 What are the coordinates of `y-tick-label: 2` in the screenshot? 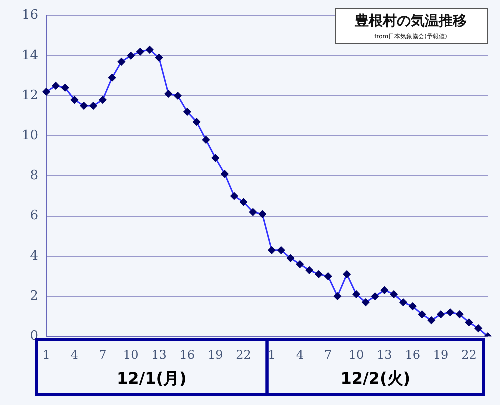 It's located at (34, 296).